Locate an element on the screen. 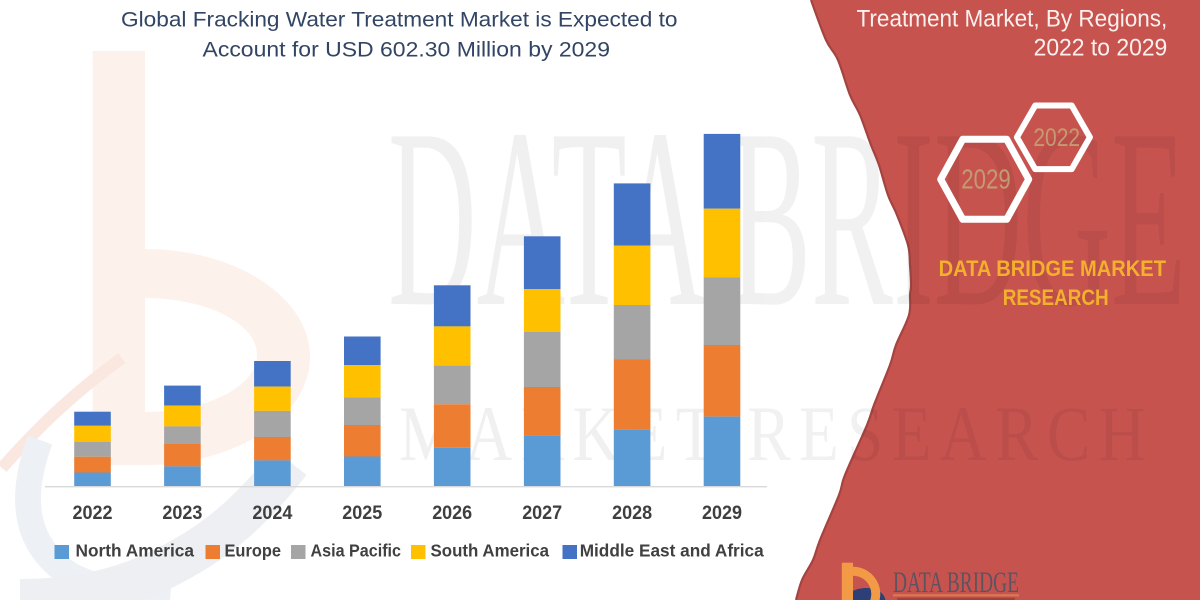 Image resolution: width=1200 pixels, height=605 pixels. svg-text: Europe is located at coordinates (253, 551).